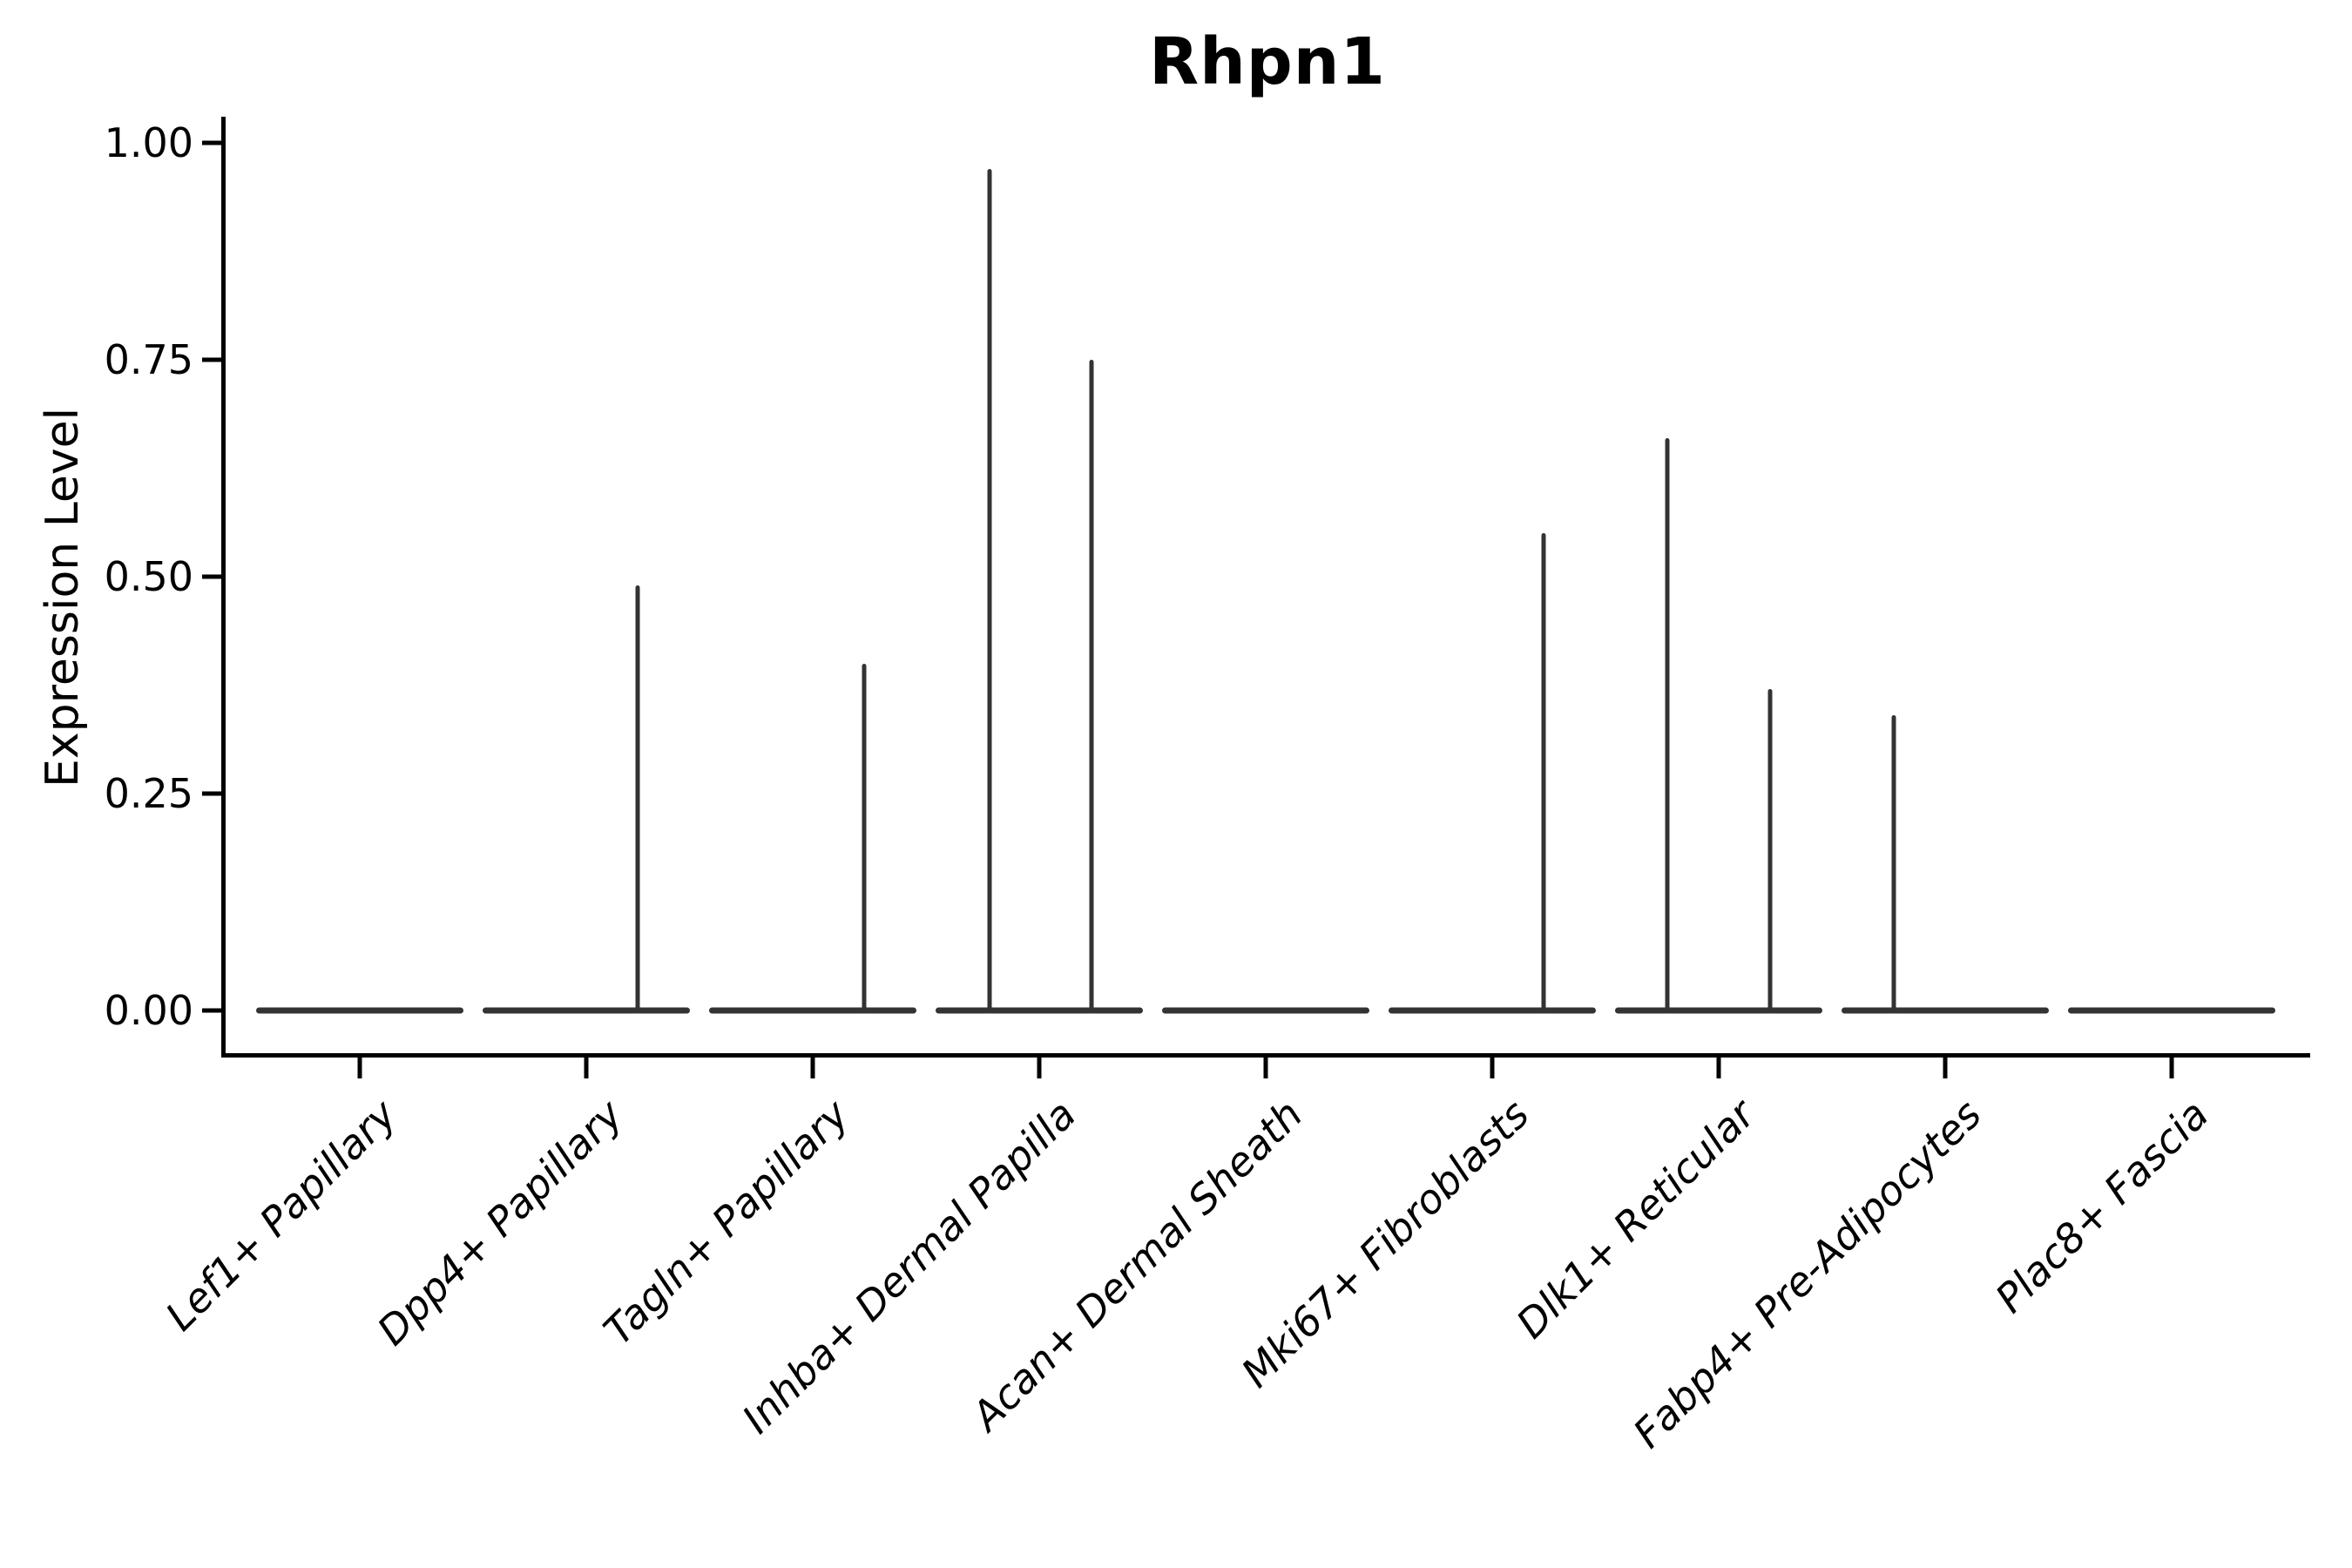 This screenshot has width=2352, height=1568. I want to click on x-tick-label: Tagln+ Papillary, so click(726, 1223).